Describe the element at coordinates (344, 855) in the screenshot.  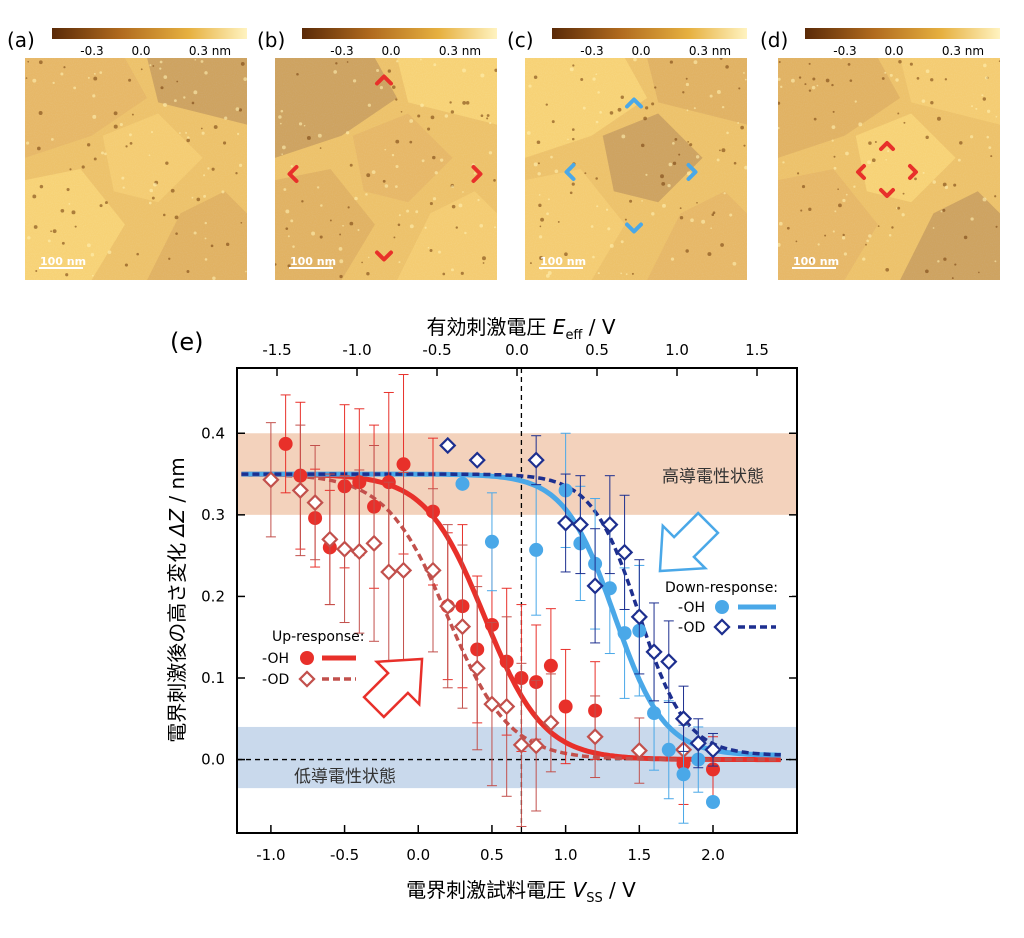
I see `x-tick-label: -0.5` at that location.